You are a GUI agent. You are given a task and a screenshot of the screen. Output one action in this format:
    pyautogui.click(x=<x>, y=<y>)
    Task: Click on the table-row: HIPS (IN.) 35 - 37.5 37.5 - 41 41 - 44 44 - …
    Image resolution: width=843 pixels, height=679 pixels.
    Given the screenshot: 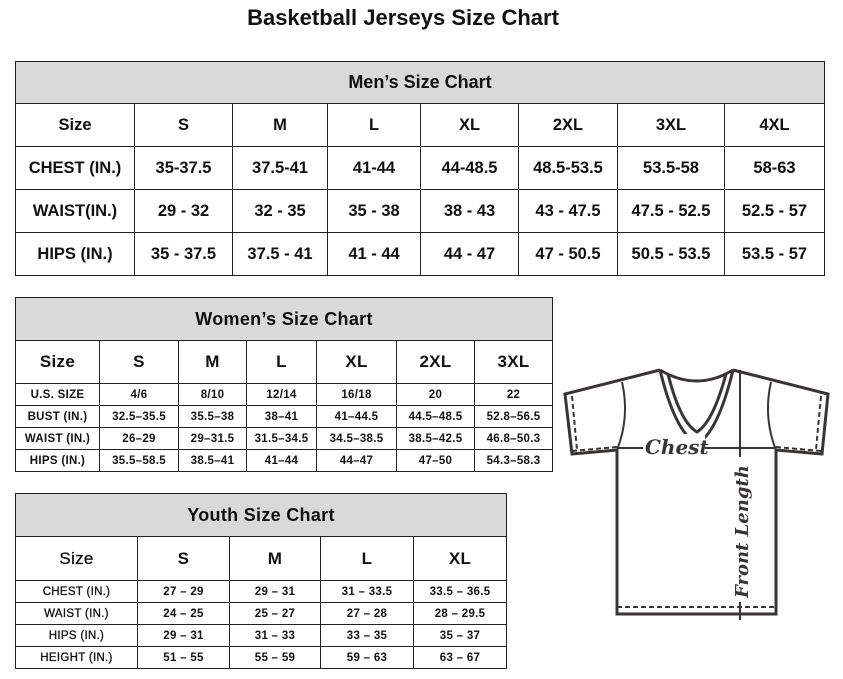 What is the action you would take?
    pyautogui.click(x=420, y=254)
    